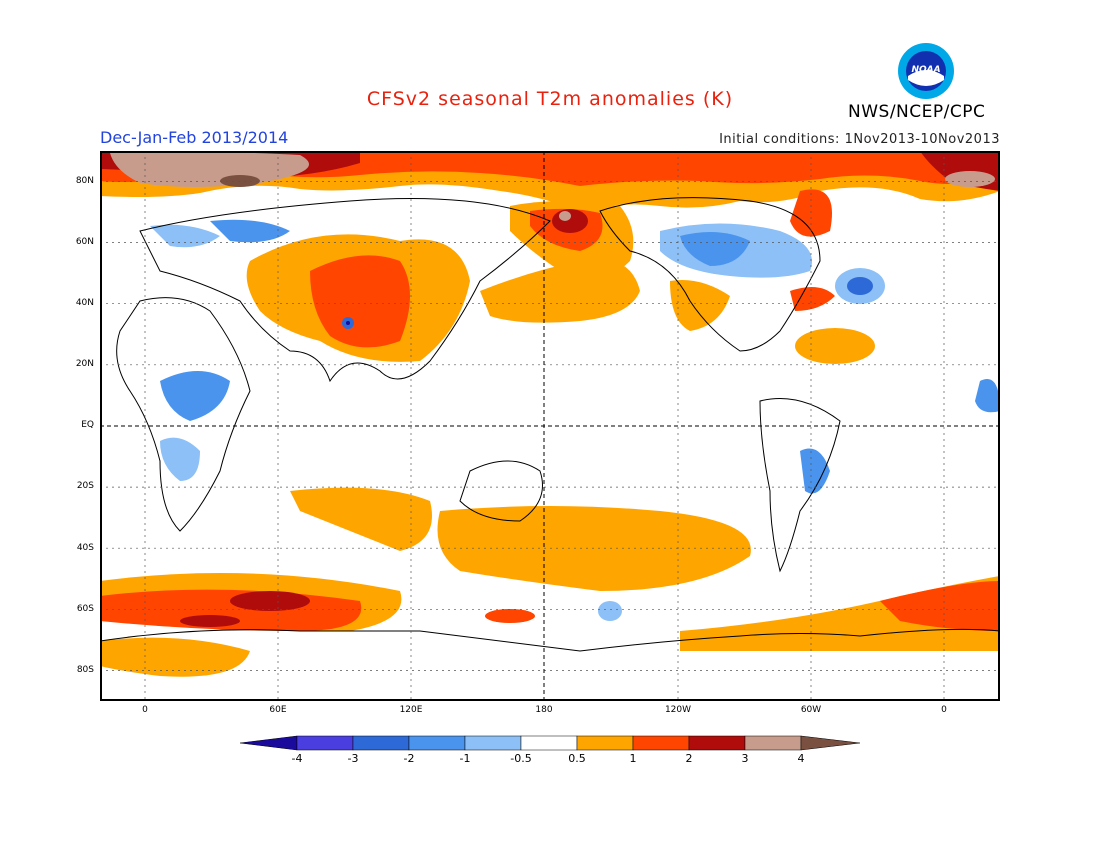 Image resolution: width=1100 pixels, height=850 pixels. I want to click on australia-outline, so click(501, 491).